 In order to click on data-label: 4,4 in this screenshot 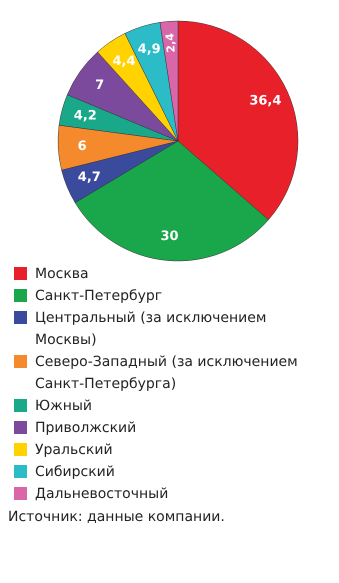, I will do `click(124, 62)`.